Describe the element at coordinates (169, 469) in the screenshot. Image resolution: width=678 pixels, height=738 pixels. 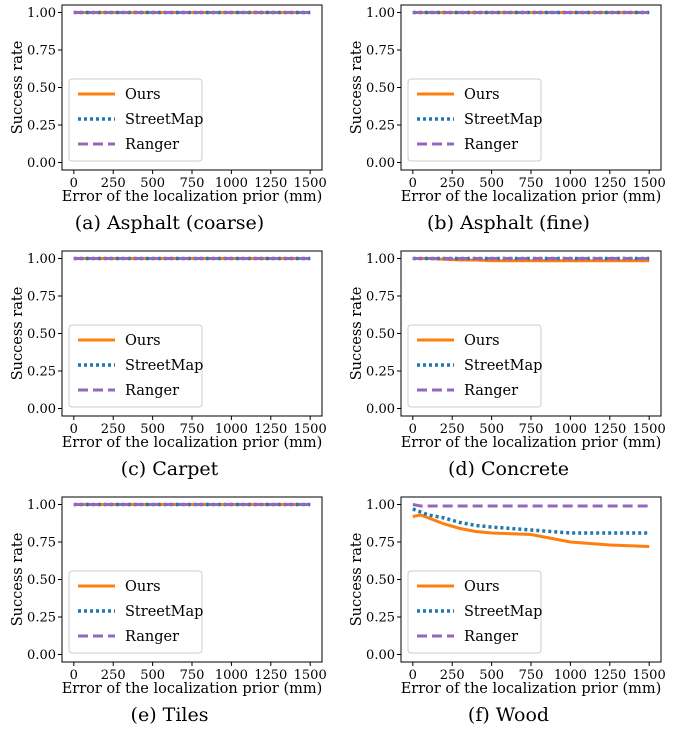
I see `caption-c: (c) Carpet` at that location.